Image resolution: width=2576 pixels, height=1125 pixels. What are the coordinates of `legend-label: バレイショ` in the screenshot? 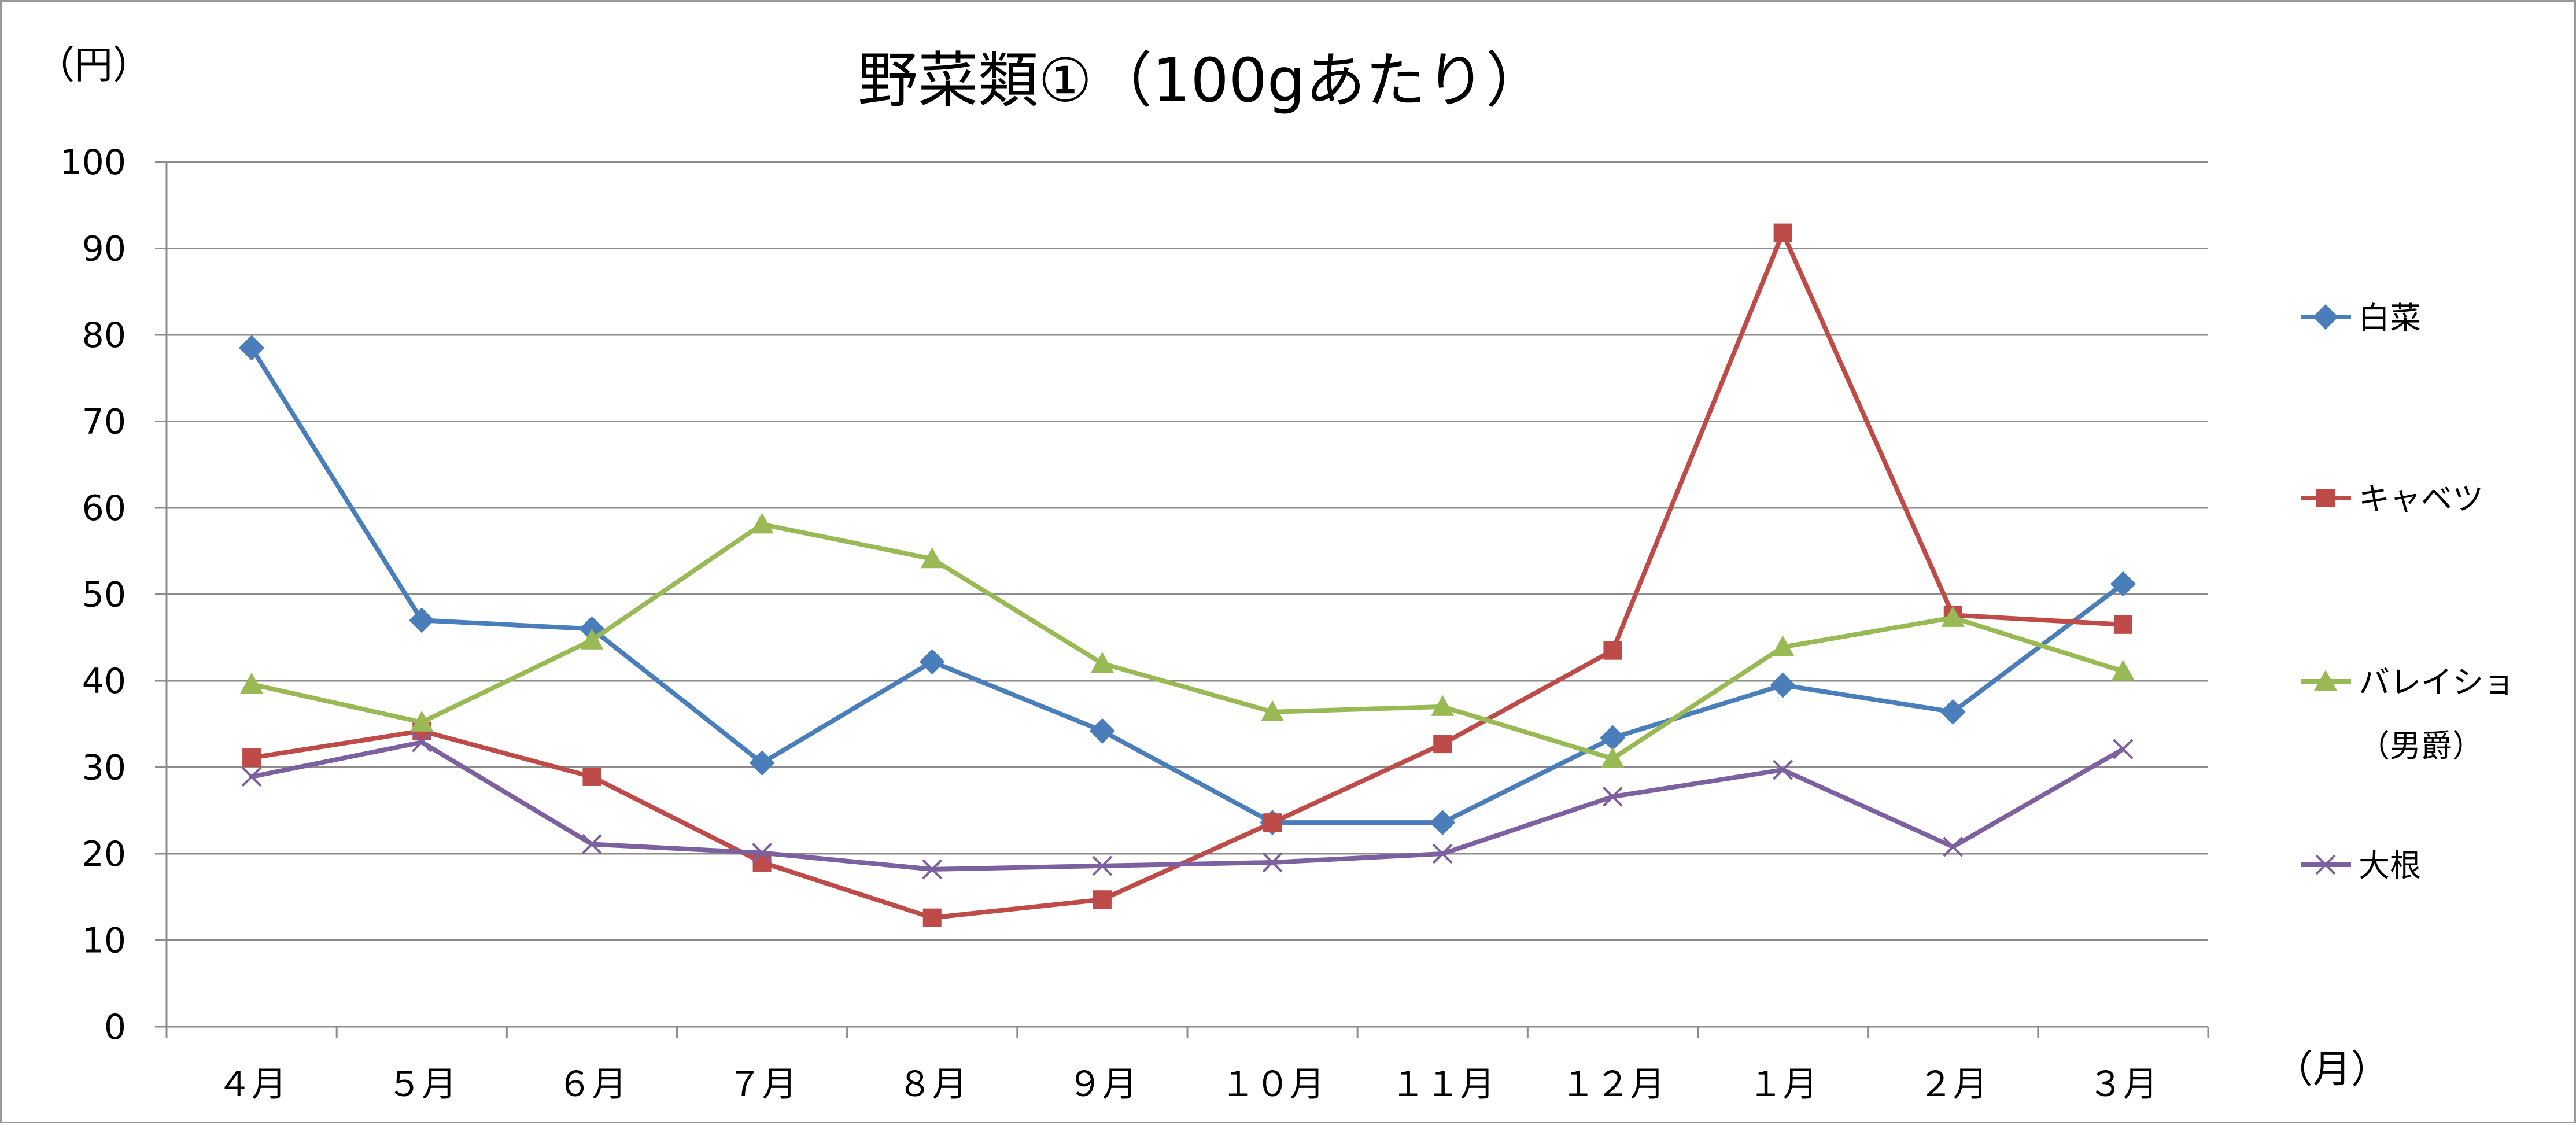 It's located at (2437, 682).